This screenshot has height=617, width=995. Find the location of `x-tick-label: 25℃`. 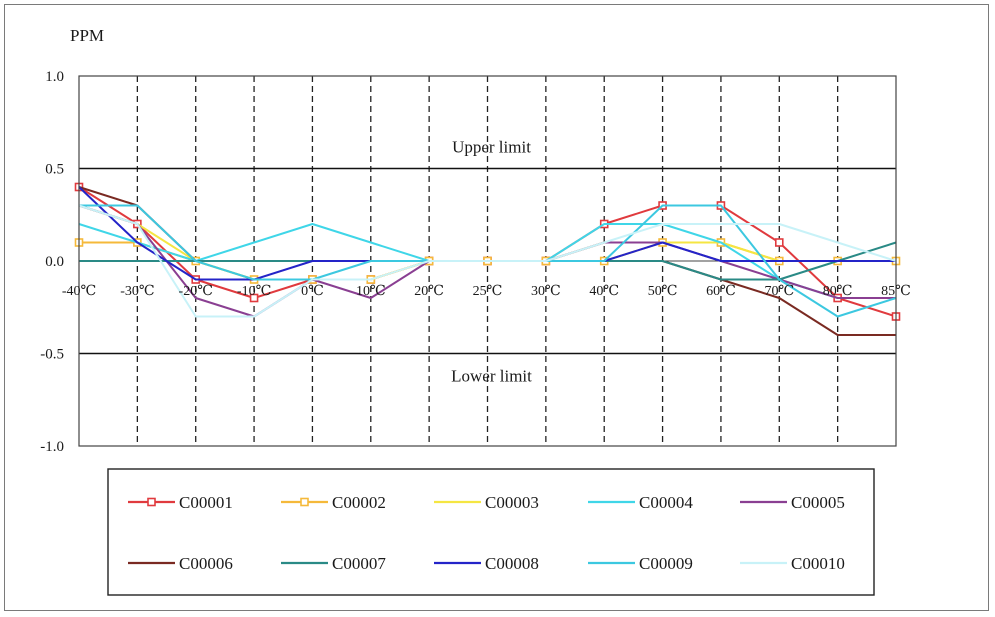

x-tick-label: 25℃ is located at coordinates (488, 291).